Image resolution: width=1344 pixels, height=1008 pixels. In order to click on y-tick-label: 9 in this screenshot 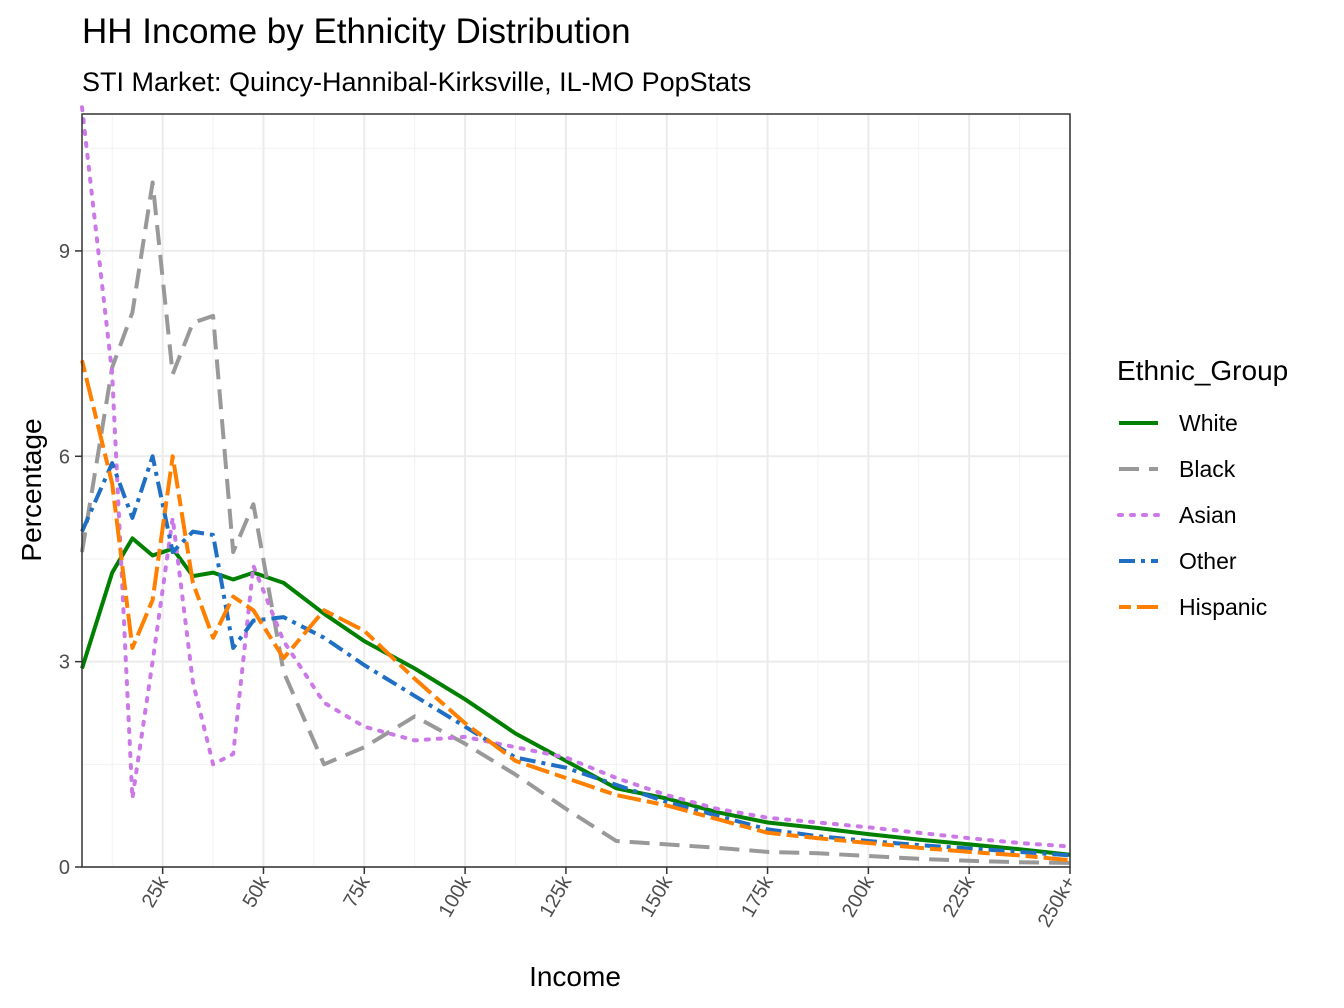, I will do `click(64, 252)`.